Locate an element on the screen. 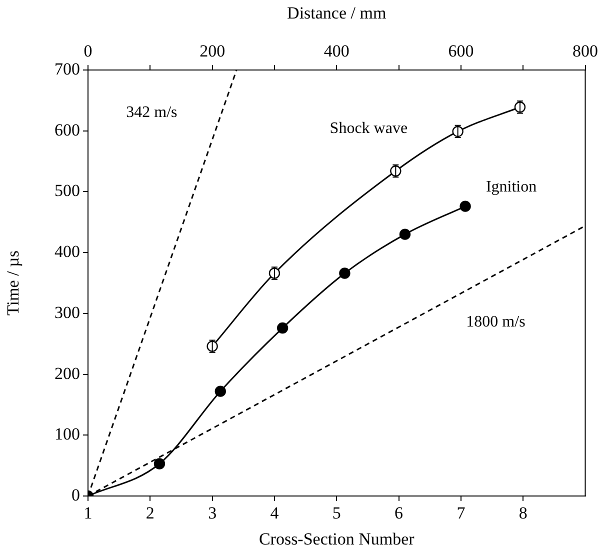 The height and width of the screenshot is (554, 601). x2-tick-label: 0 is located at coordinates (88, 50).